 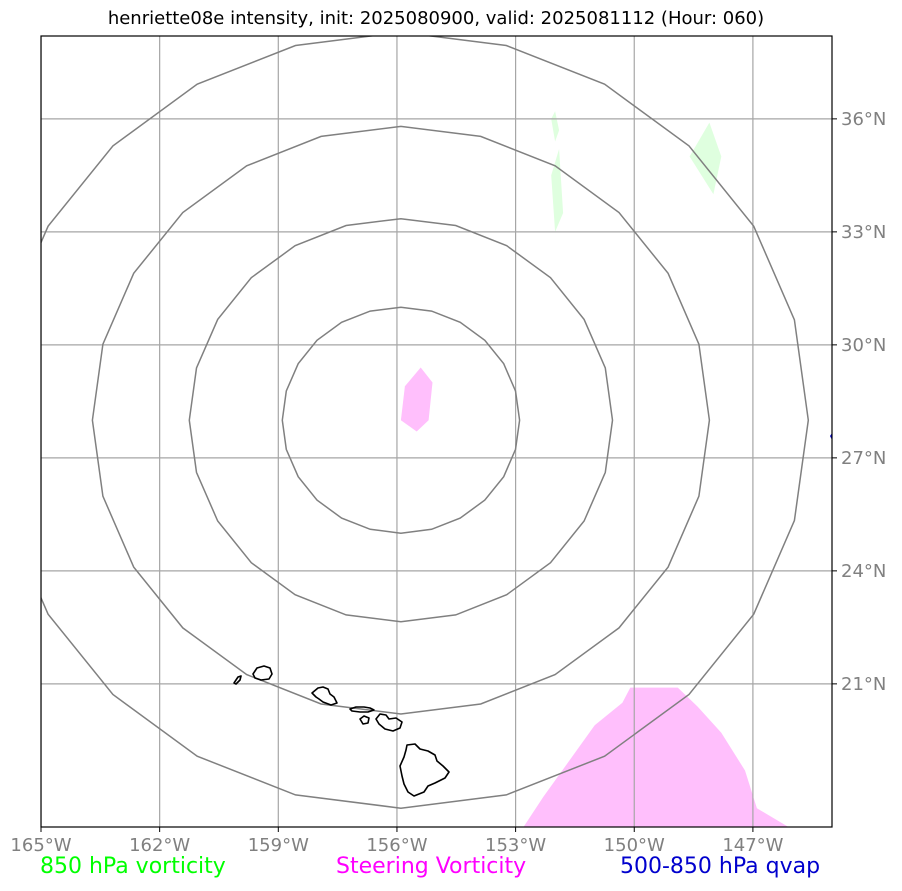 What do you see at coordinates (159, 845) in the screenshot?
I see `lon-tick-label: 162°W` at bounding box center [159, 845].